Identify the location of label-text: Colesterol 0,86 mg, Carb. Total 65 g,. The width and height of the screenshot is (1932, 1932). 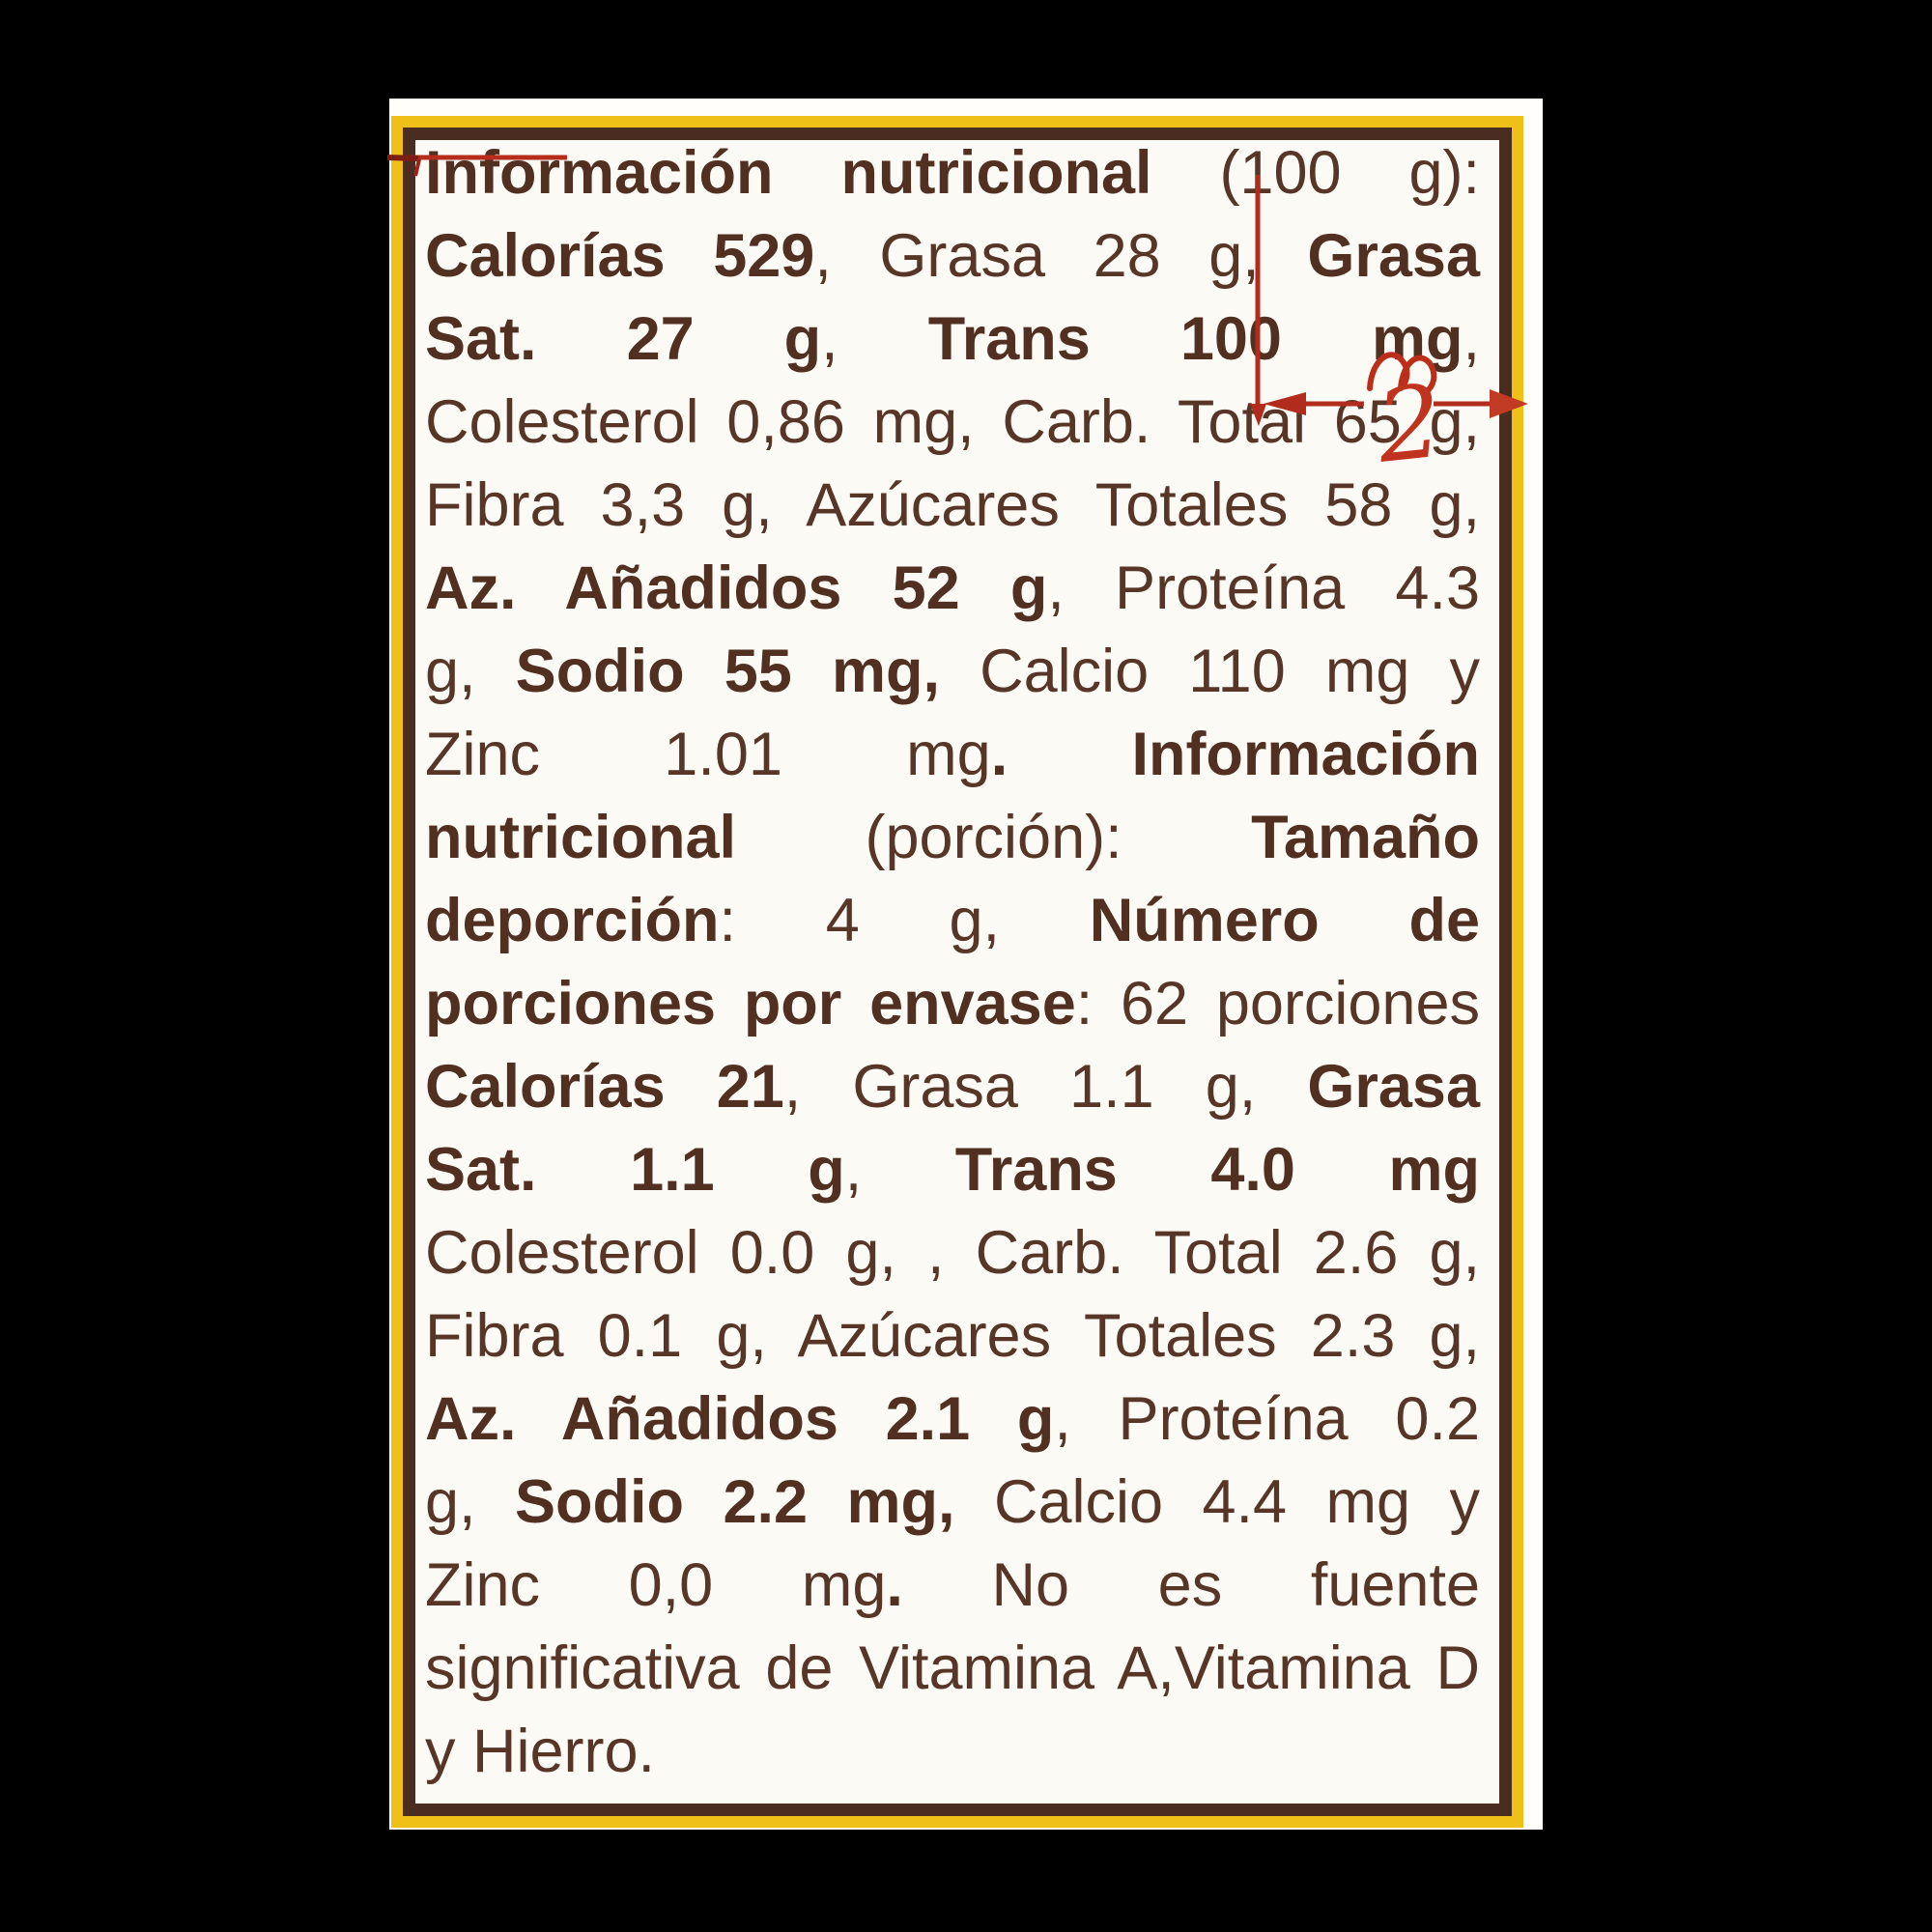
(952, 422).